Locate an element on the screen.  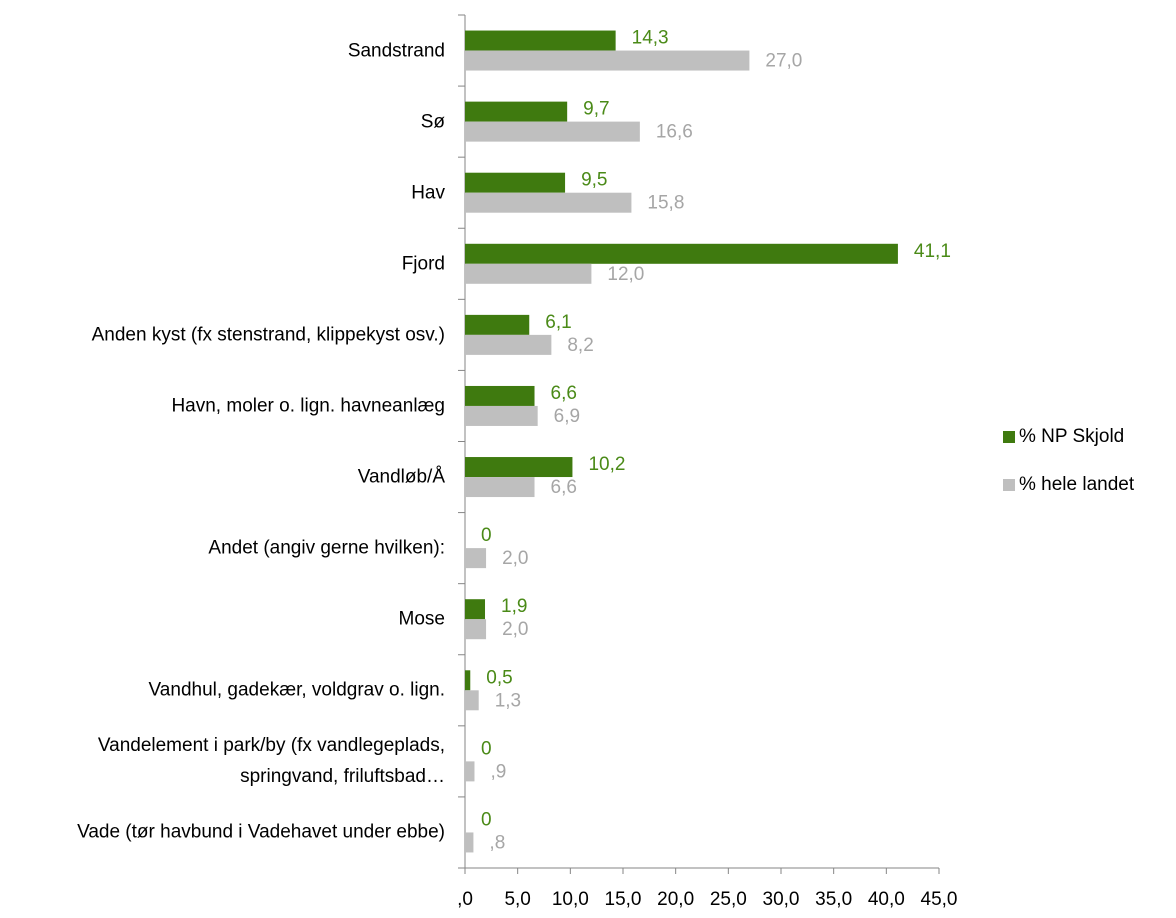
category-label: Vandløb/Å is located at coordinates (401, 477).